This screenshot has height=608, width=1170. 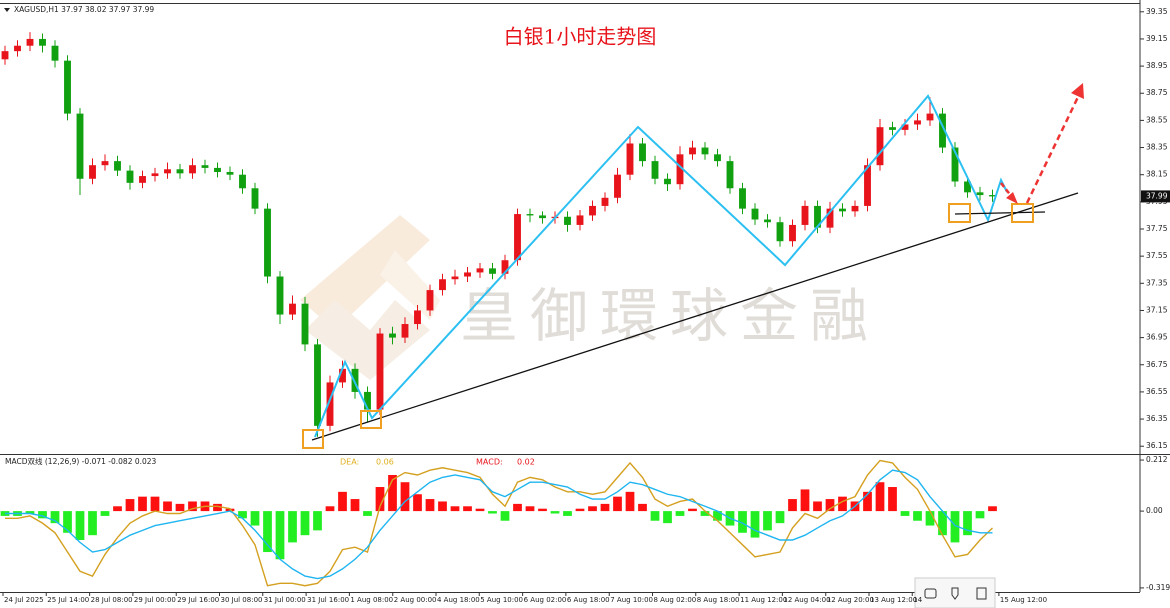 What do you see at coordinates (415, 600) in the screenshot?
I see `x-tick-label: 2 Aug 00:00` at bounding box center [415, 600].